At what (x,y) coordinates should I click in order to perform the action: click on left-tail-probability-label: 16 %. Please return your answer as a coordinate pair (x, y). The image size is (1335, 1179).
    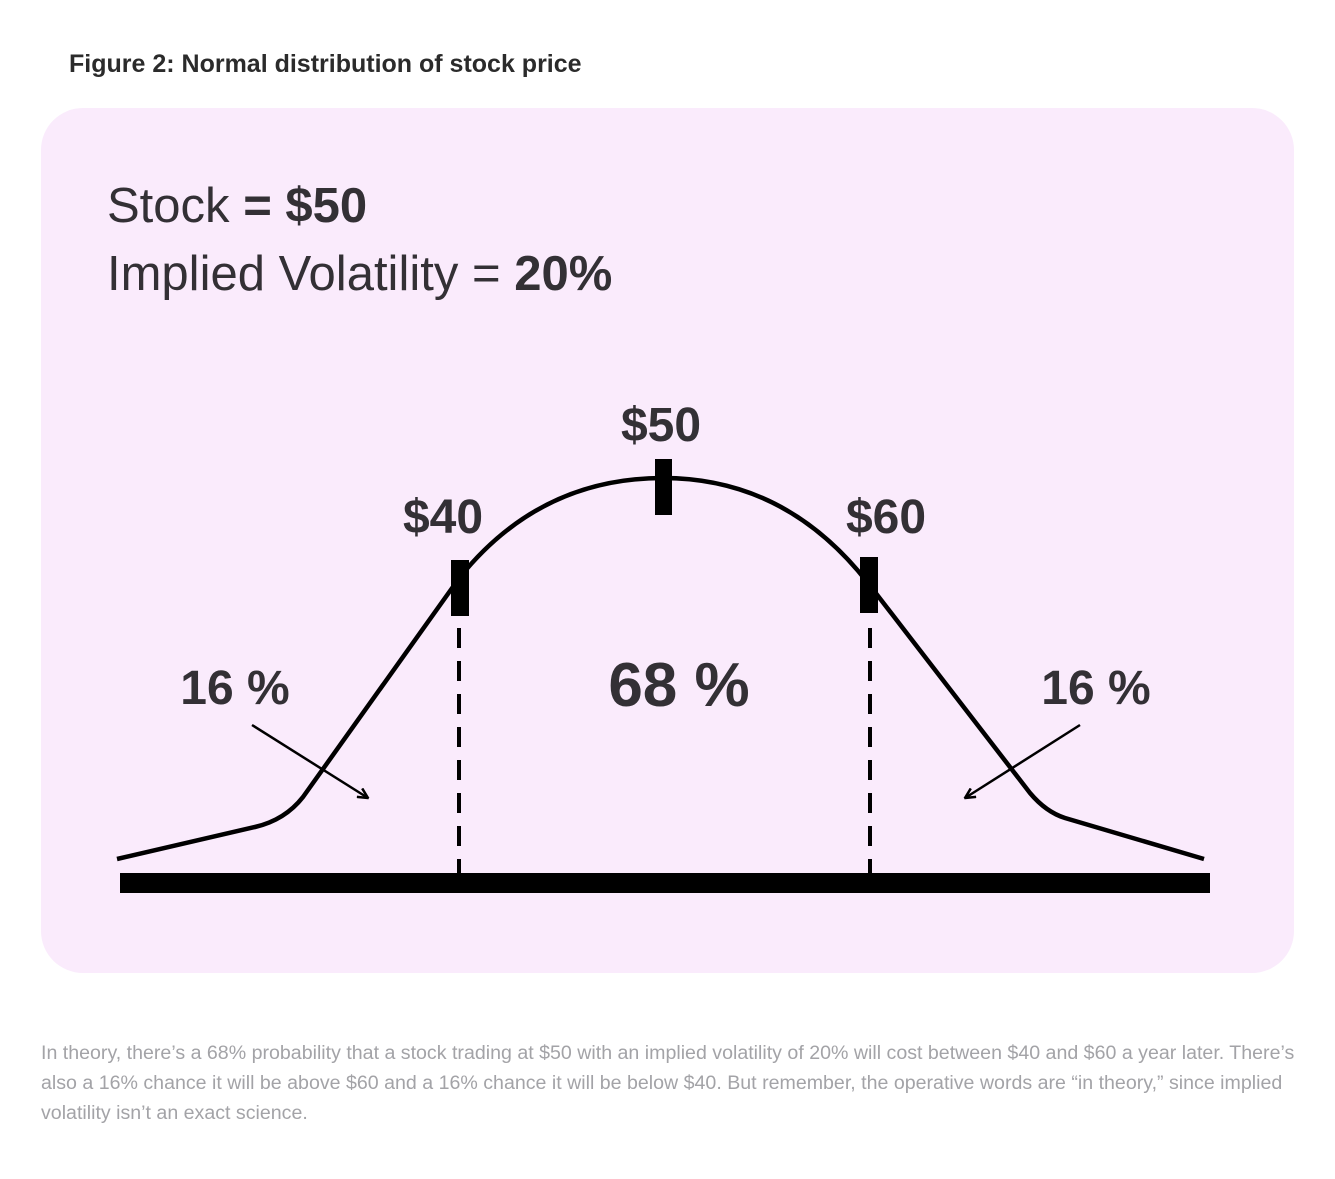
    Looking at the image, I should click on (234, 688).